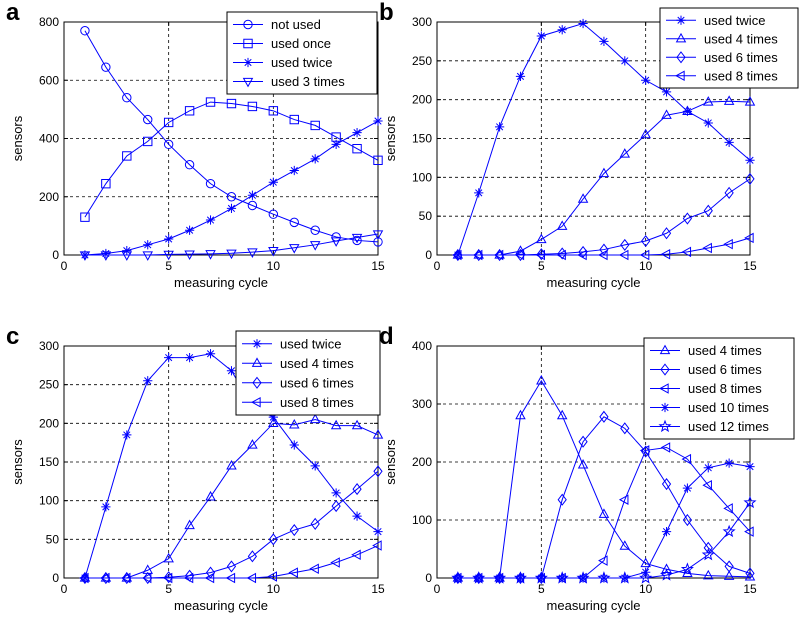 This screenshot has height=624, width=800. I want to click on y-tick-label: 250, so click(49, 385).